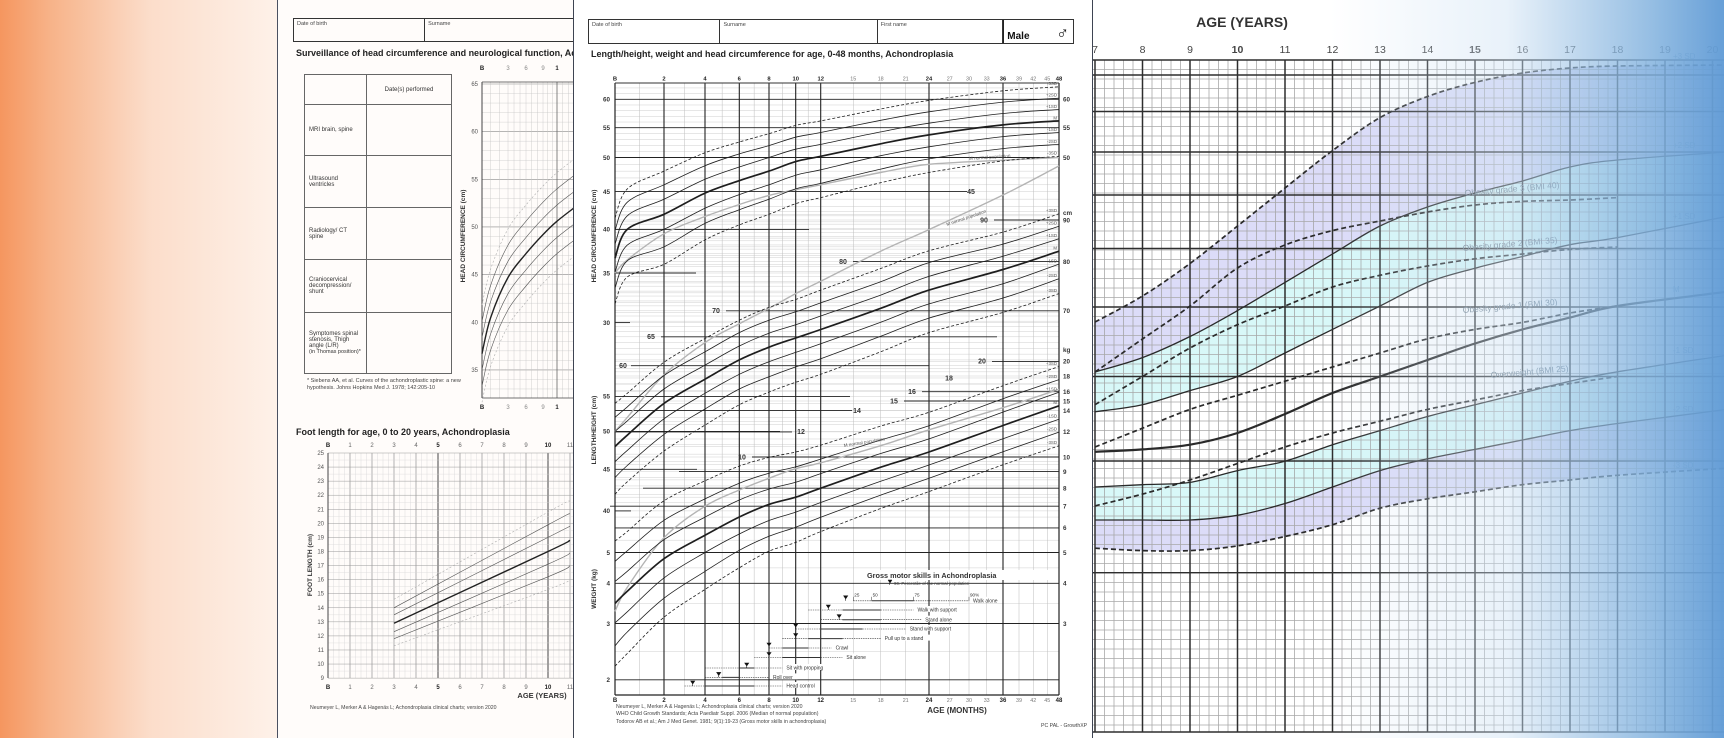 This screenshot has width=1724, height=738. Describe the element at coordinates (1065, 624) in the screenshot. I see `tick-label: 3` at that location.